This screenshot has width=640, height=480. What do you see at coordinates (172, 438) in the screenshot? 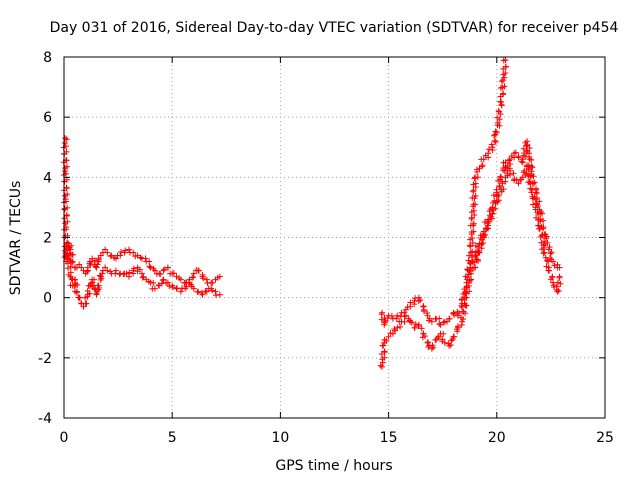
I see `x-tick-label: 5` at bounding box center [172, 438].